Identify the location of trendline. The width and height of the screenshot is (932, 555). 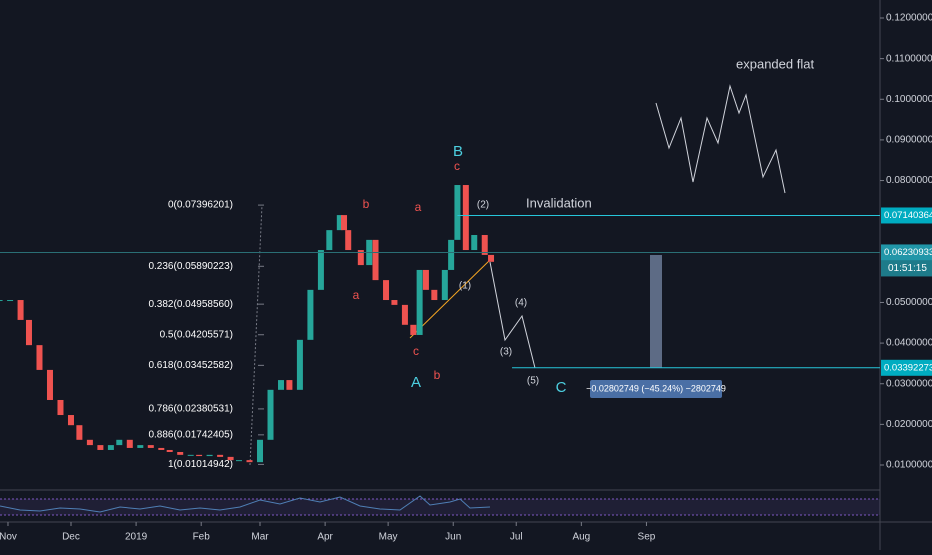
(451, 298).